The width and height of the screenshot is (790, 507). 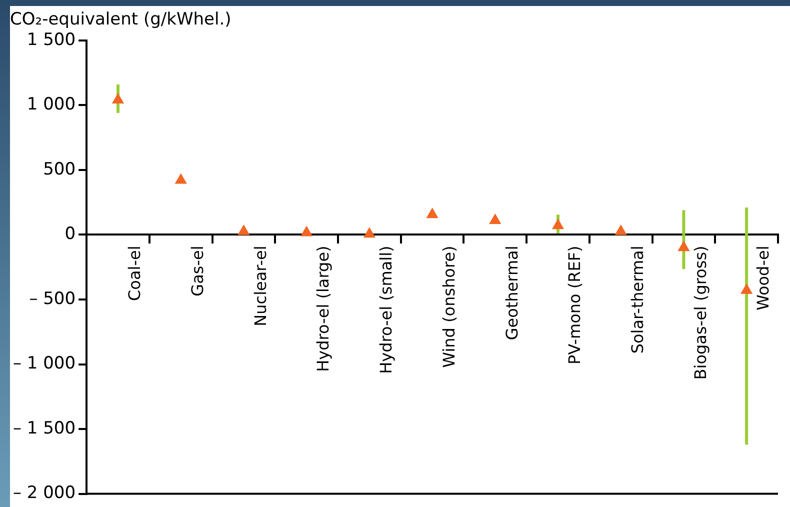 I want to click on y-tick-label: – 1 500, so click(x=44, y=428).